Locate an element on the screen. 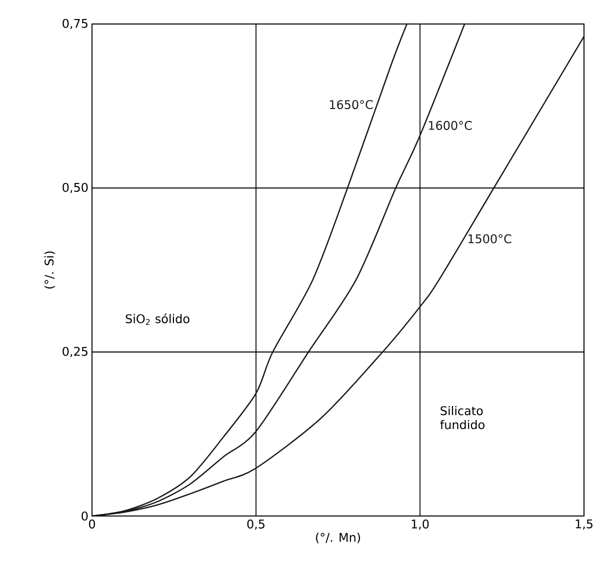 The height and width of the screenshot is (573, 606). y-tick-label: 0,75 is located at coordinates (75, 24).